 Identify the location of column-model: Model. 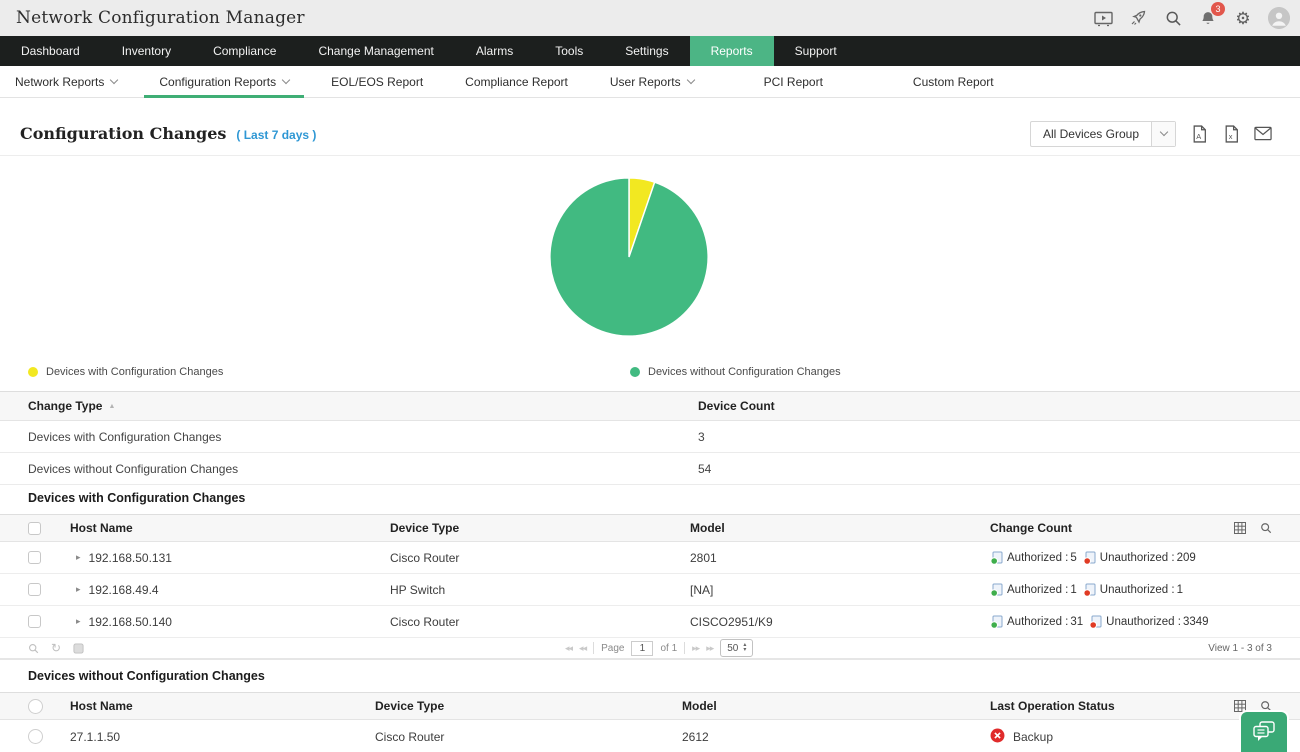
(699, 706).